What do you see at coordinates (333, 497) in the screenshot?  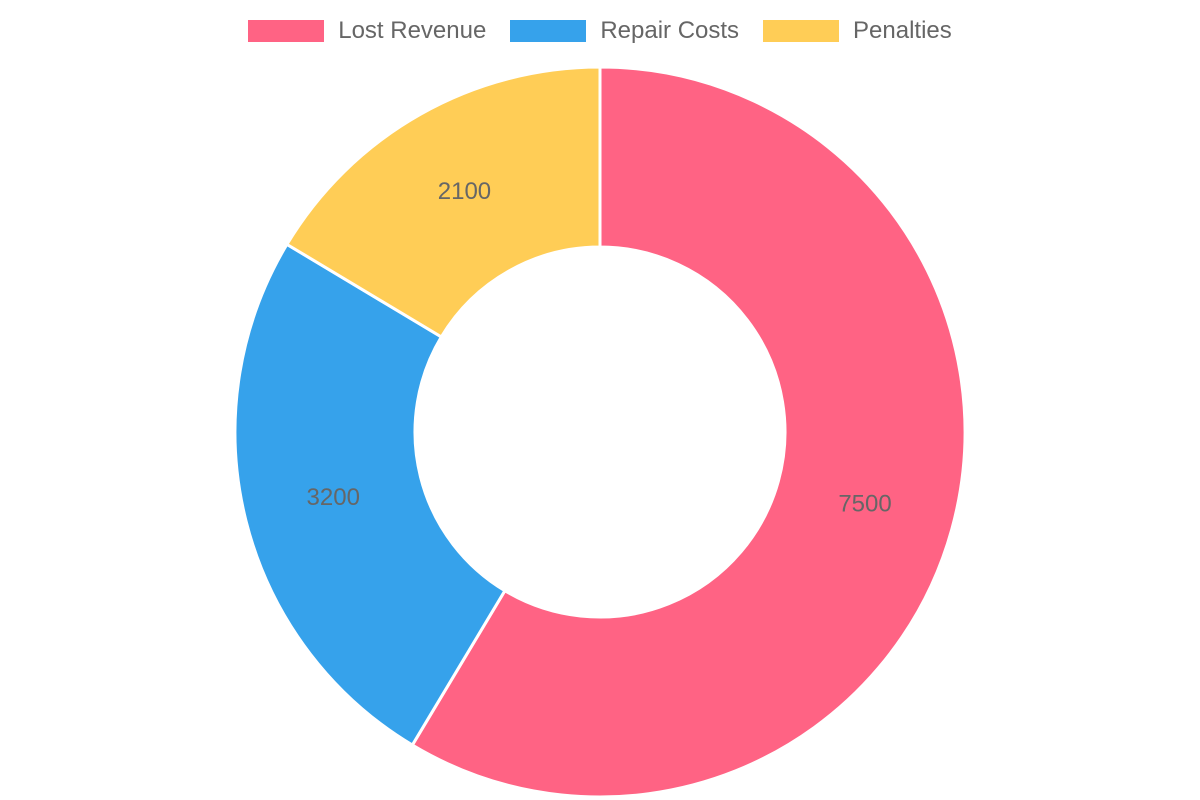 I see `slice-value-label-repair-costs: 3200` at bounding box center [333, 497].